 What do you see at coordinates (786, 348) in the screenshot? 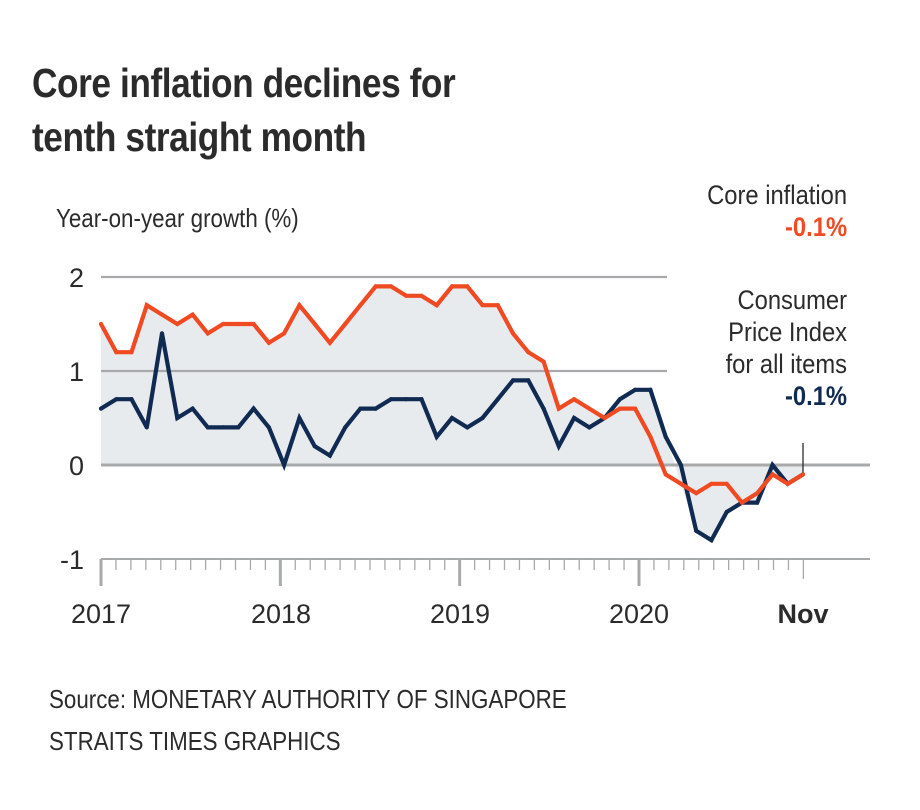
I see `legend-cpi: Consumer Price Index for all items -0.1%` at bounding box center [786, 348].